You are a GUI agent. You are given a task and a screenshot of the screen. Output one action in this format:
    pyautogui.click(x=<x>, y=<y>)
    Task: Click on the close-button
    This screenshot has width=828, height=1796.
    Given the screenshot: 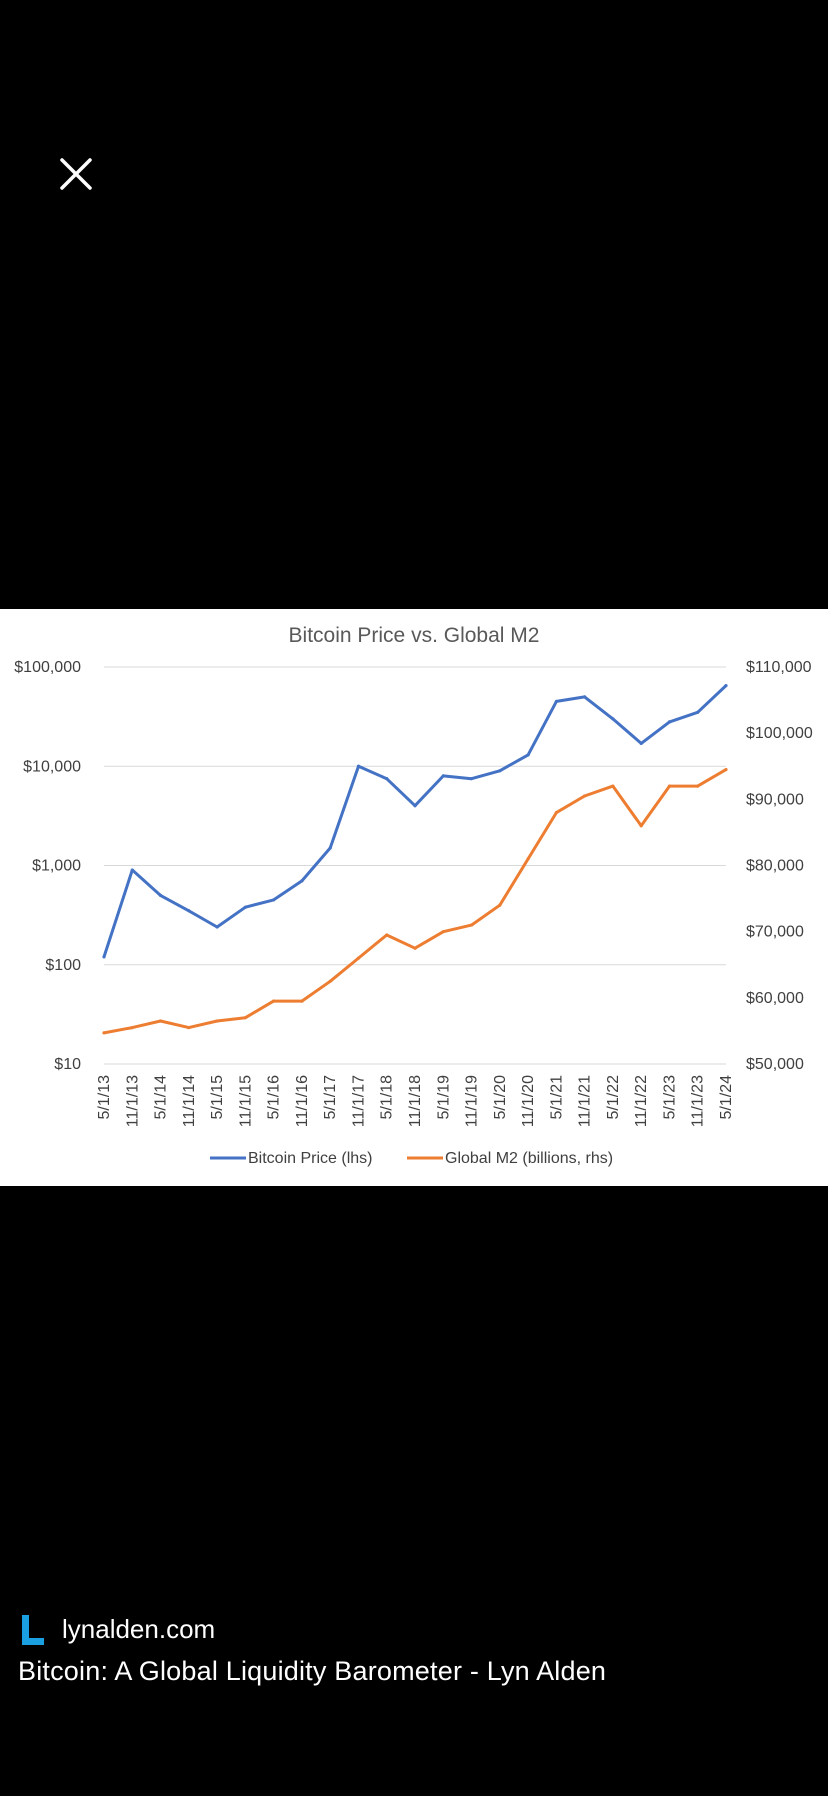 What is the action you would take?
    pyautogui.click(x=76, y=174)
    